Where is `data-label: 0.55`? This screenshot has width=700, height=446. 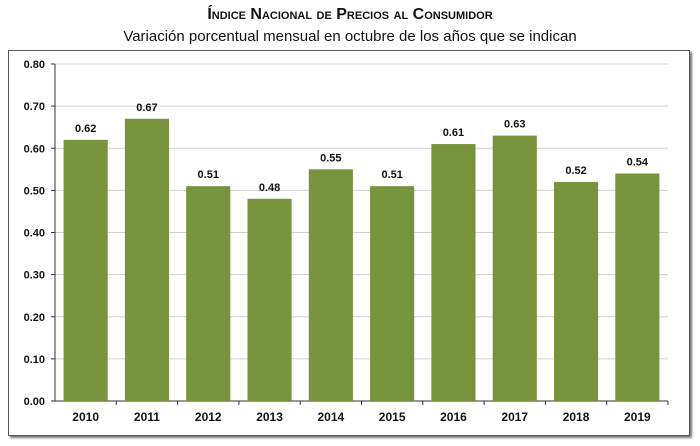 data-label: 0.55 is located at coordinates (330, 158).